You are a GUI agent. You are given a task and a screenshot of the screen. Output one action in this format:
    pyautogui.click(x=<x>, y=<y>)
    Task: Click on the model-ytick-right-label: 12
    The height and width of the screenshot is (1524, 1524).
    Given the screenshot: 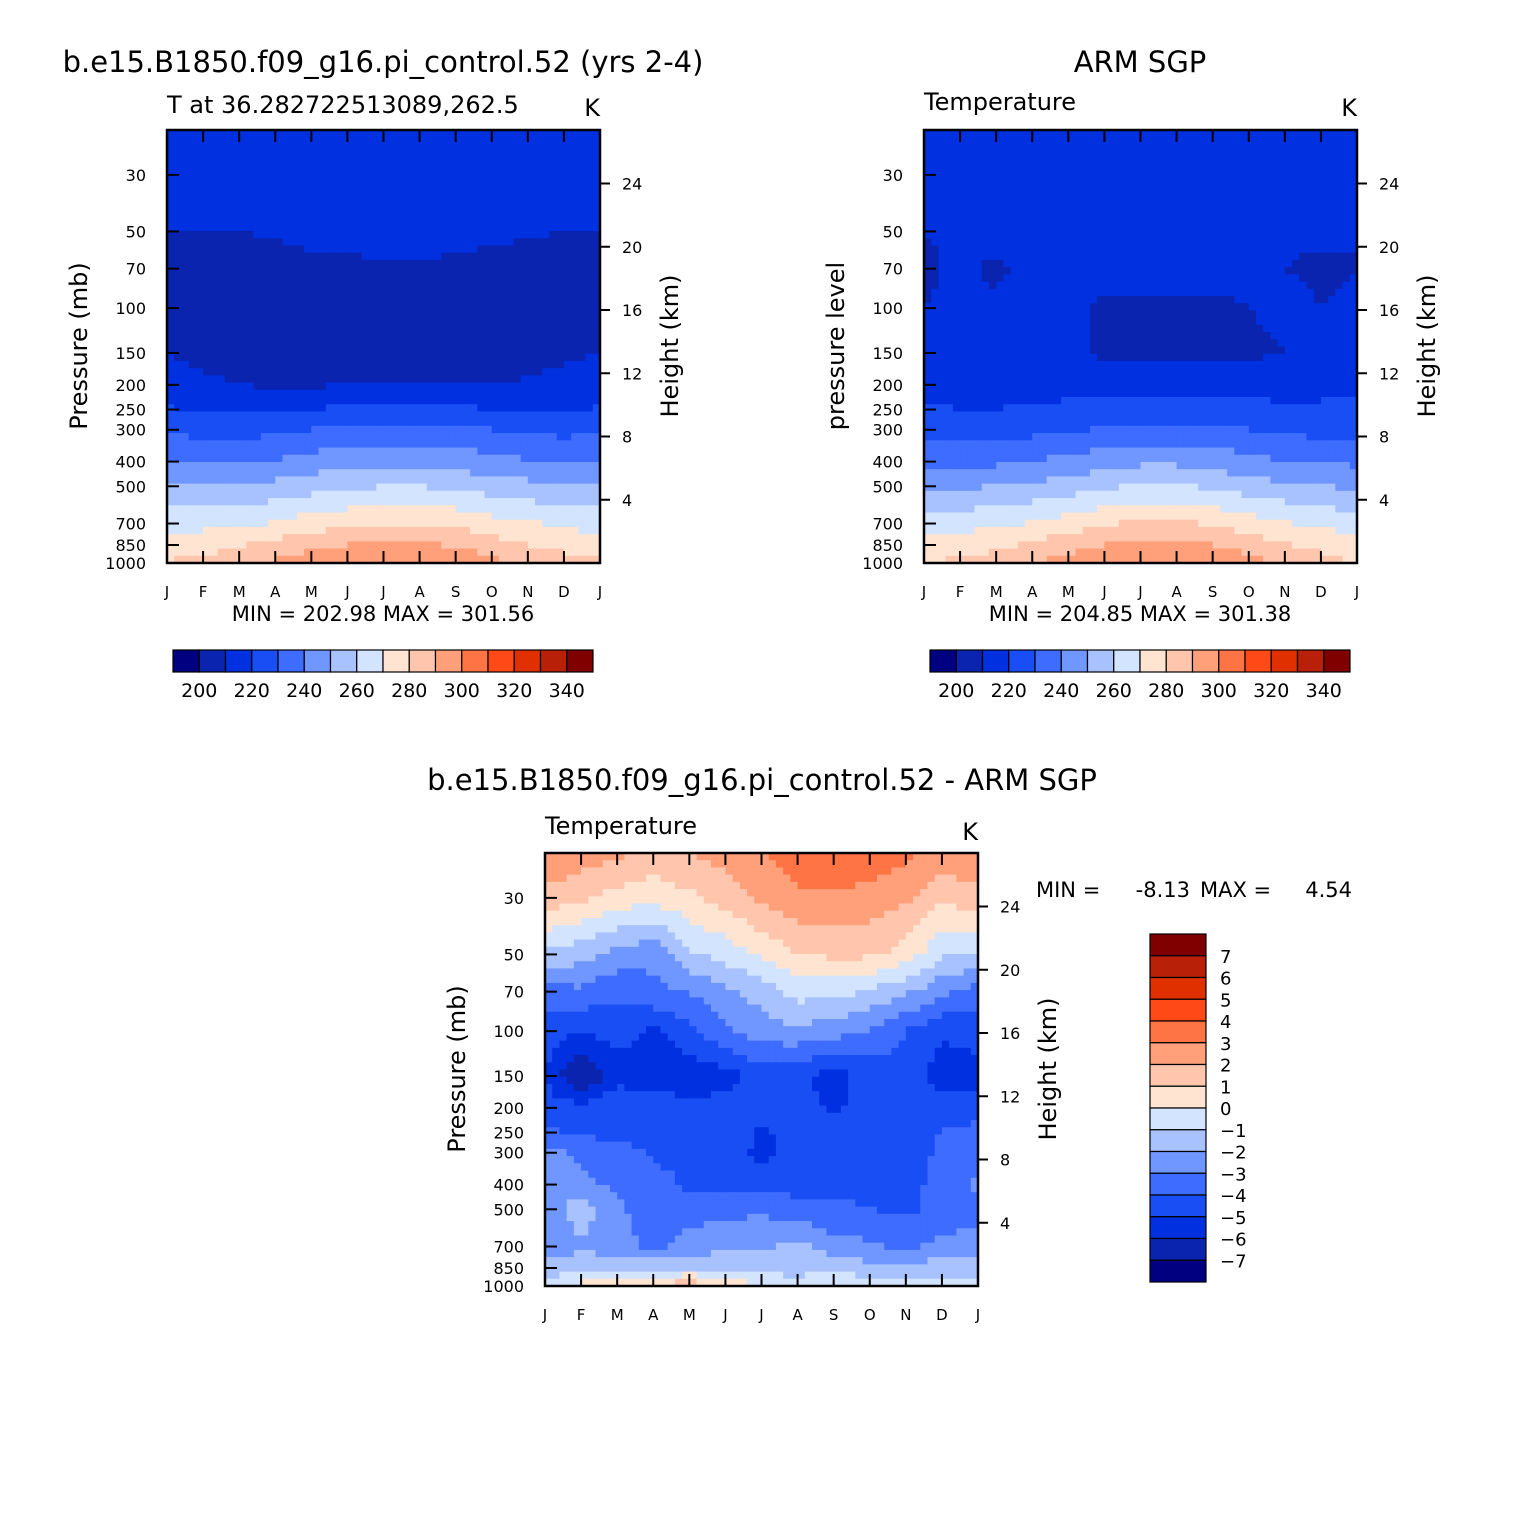 What is the action you would take?
    pyautogui.click(x=632, y=373)
    